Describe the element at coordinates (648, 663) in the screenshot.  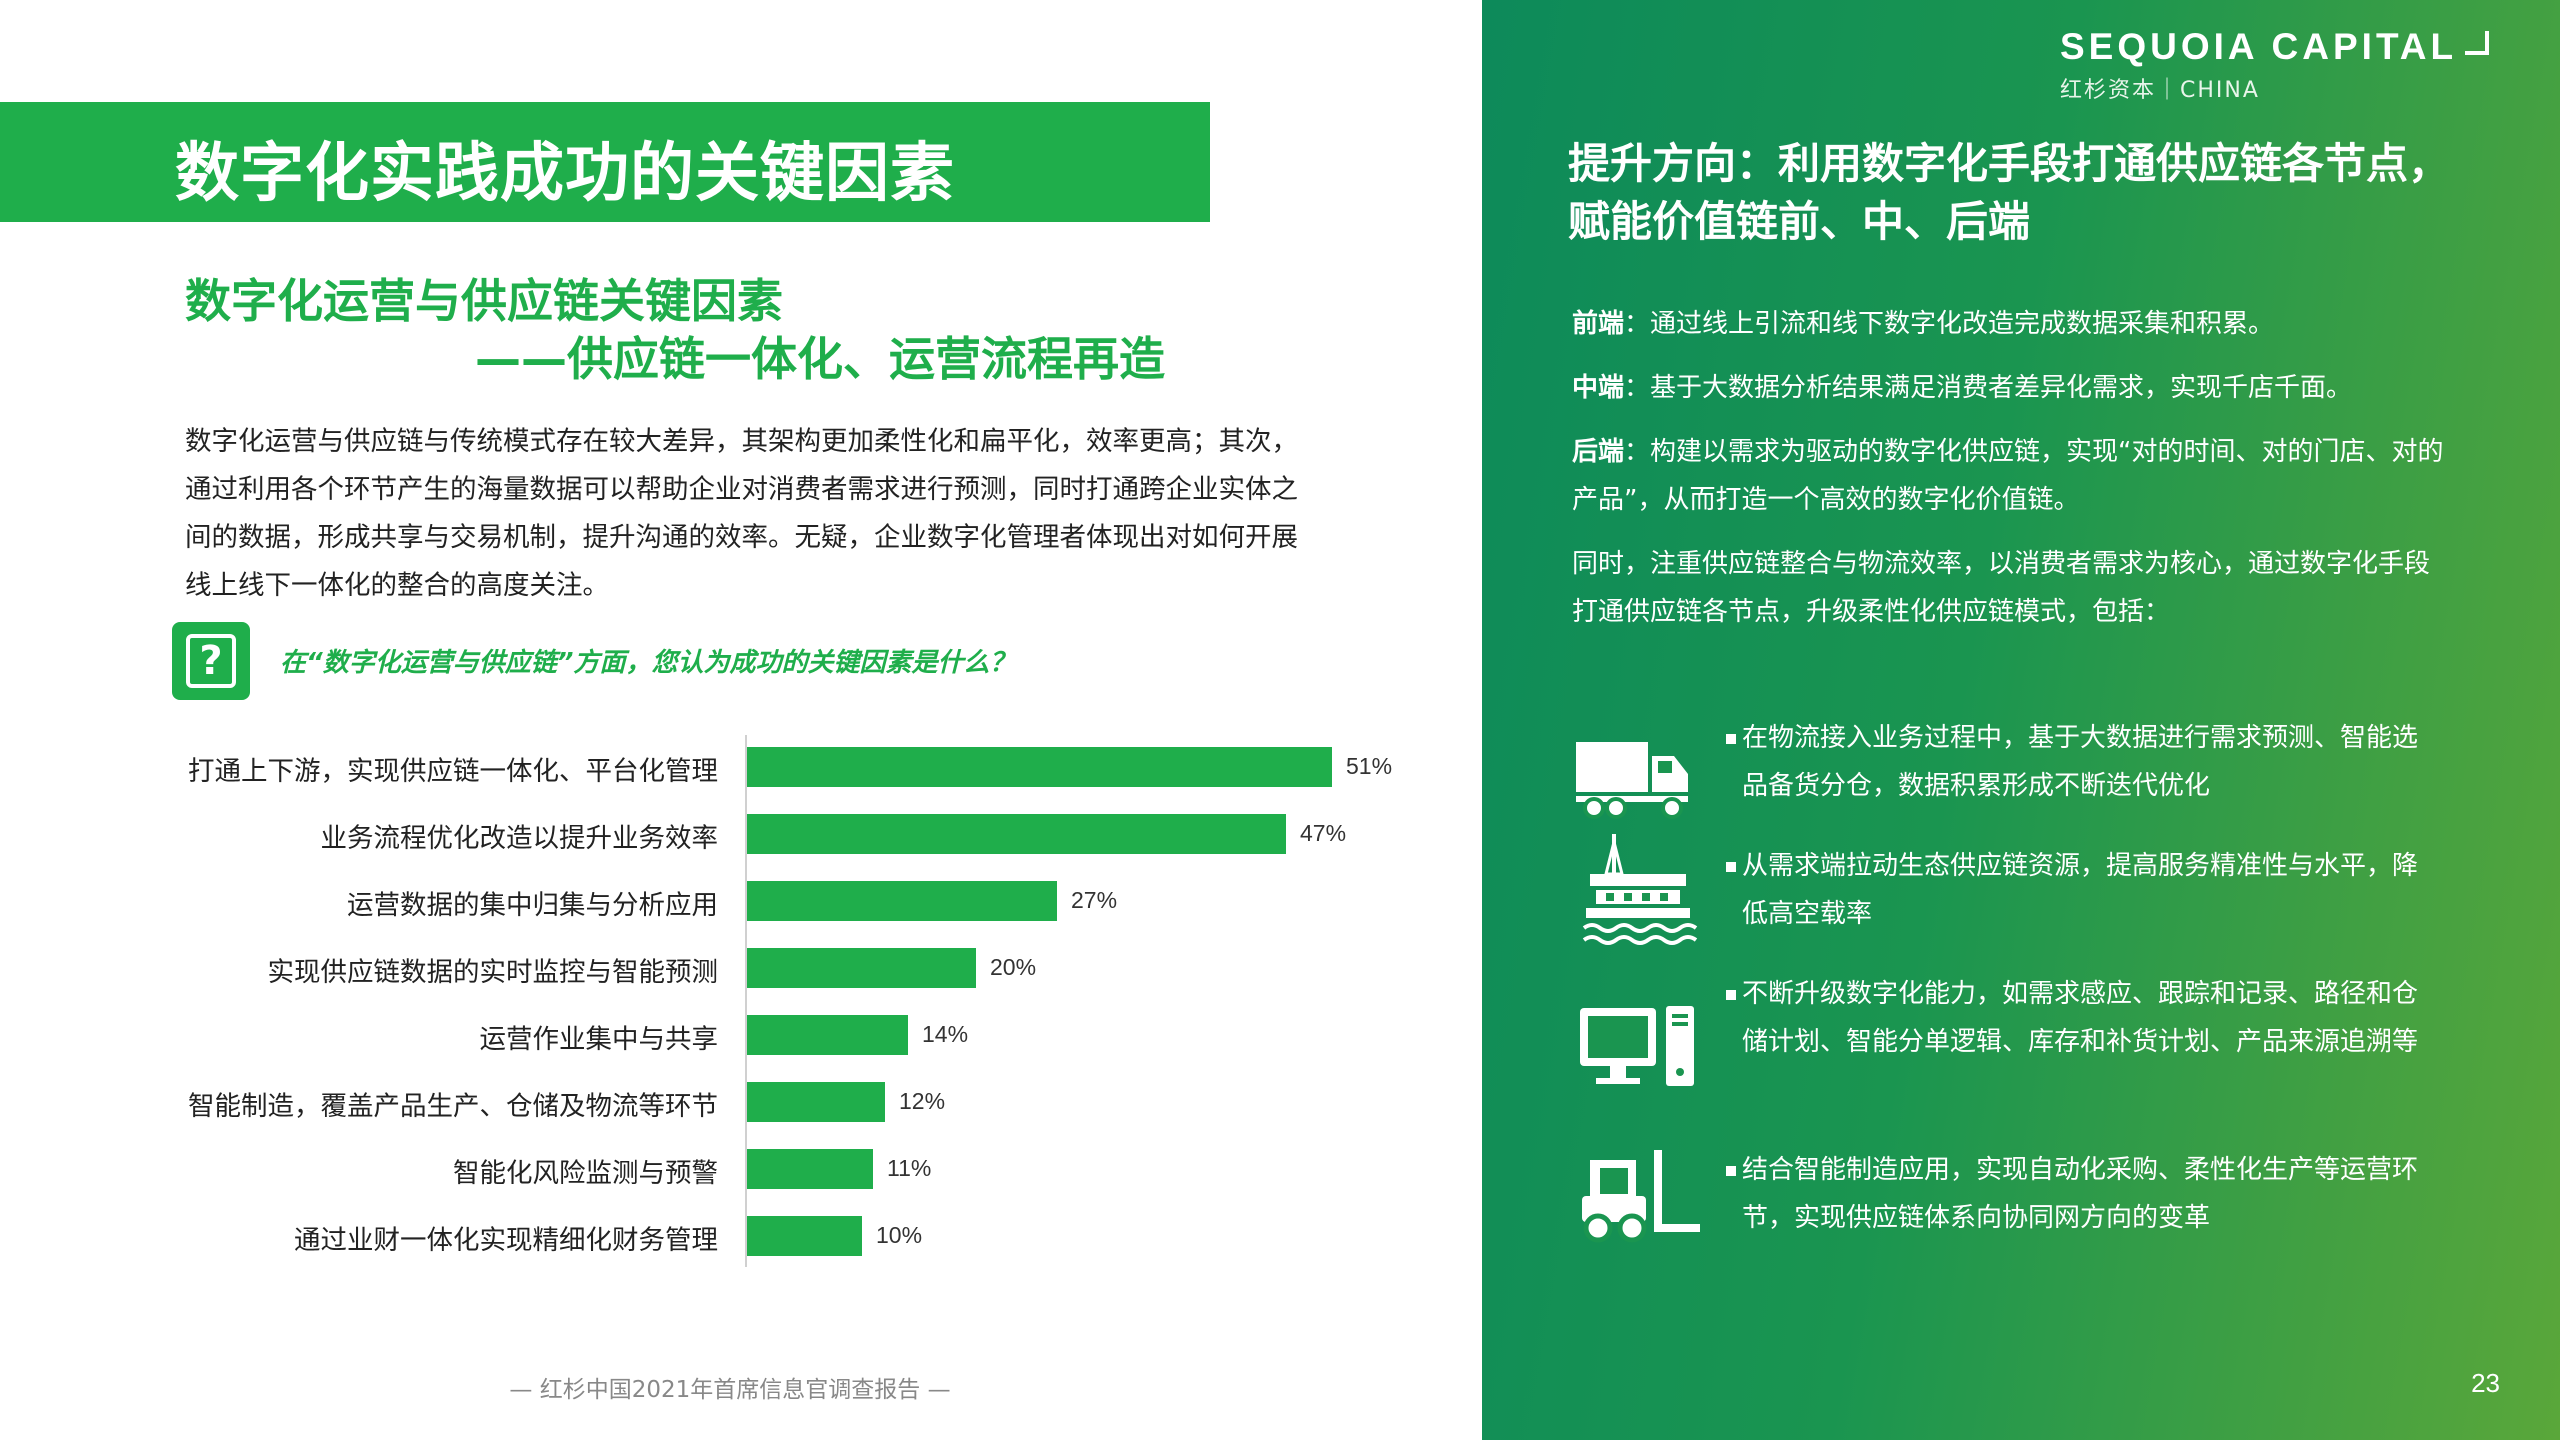
I see `survey-question: 在“数字化运营与供应链”方面，您认为成功的关键因素是什么？` at that location.